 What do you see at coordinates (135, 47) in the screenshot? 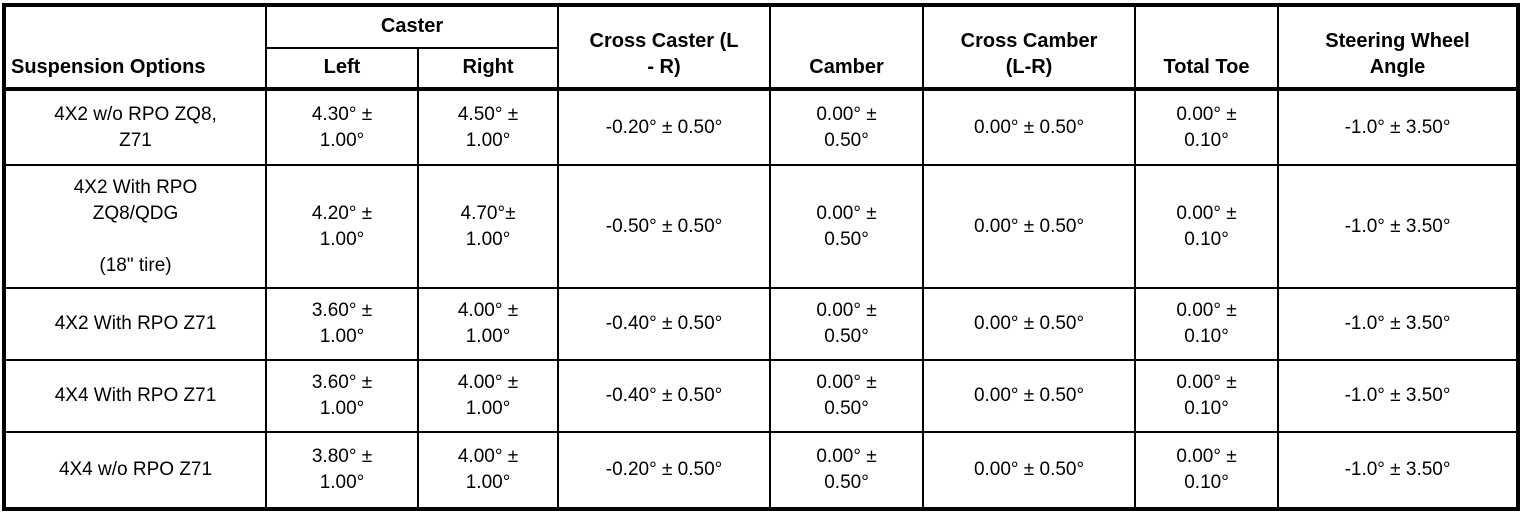
I see `header-suspension-options: Suspension Options` at bounding box center [135, 47].